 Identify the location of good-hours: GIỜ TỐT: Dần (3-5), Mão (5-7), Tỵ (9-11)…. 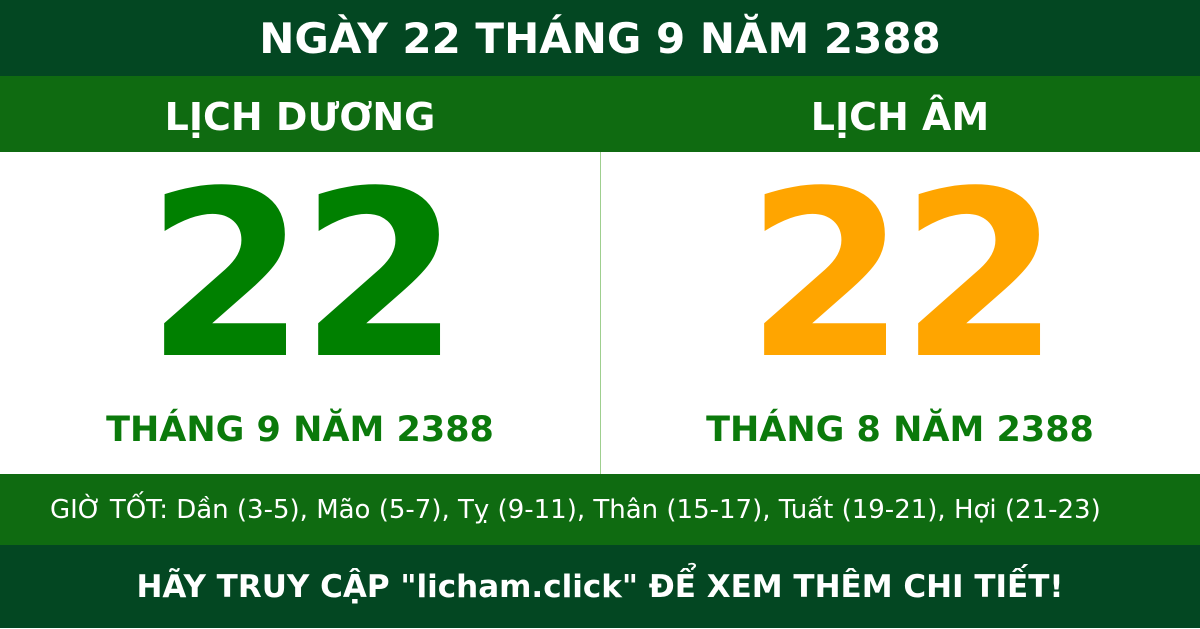
(600, 509).